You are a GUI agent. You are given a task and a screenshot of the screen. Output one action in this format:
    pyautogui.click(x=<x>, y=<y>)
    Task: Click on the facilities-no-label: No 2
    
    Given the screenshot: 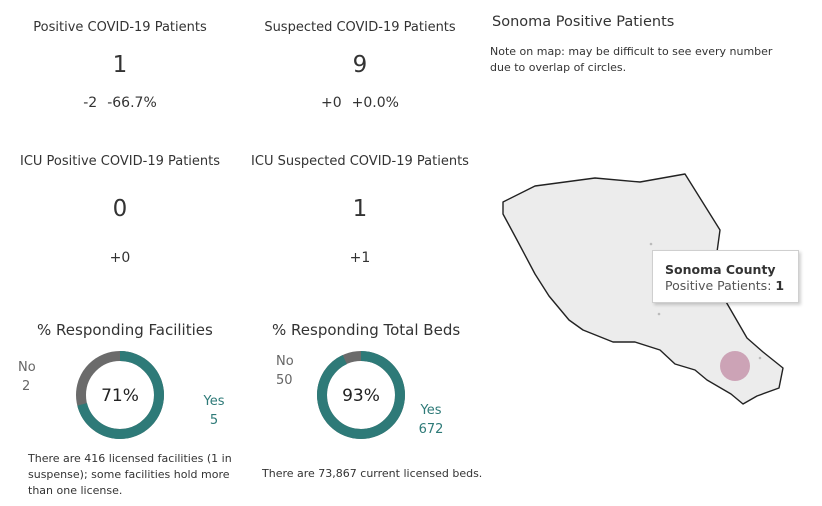 What is the action you would take?
    pyautogui.click(x=27, y=377)
    